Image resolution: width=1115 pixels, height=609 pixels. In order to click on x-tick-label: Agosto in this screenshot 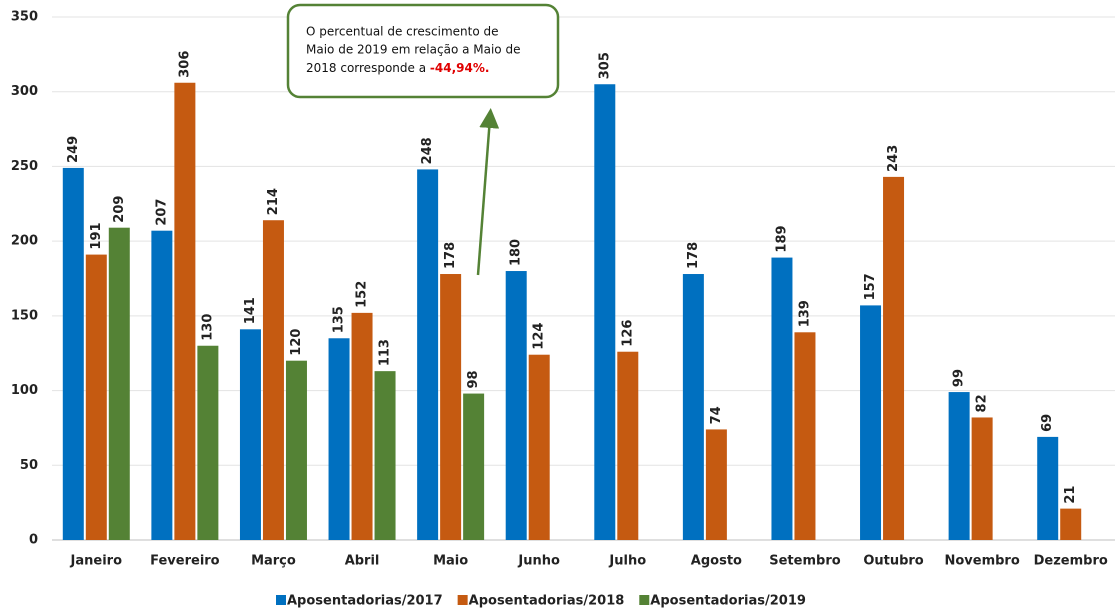, I will do `click(716, 561)`.